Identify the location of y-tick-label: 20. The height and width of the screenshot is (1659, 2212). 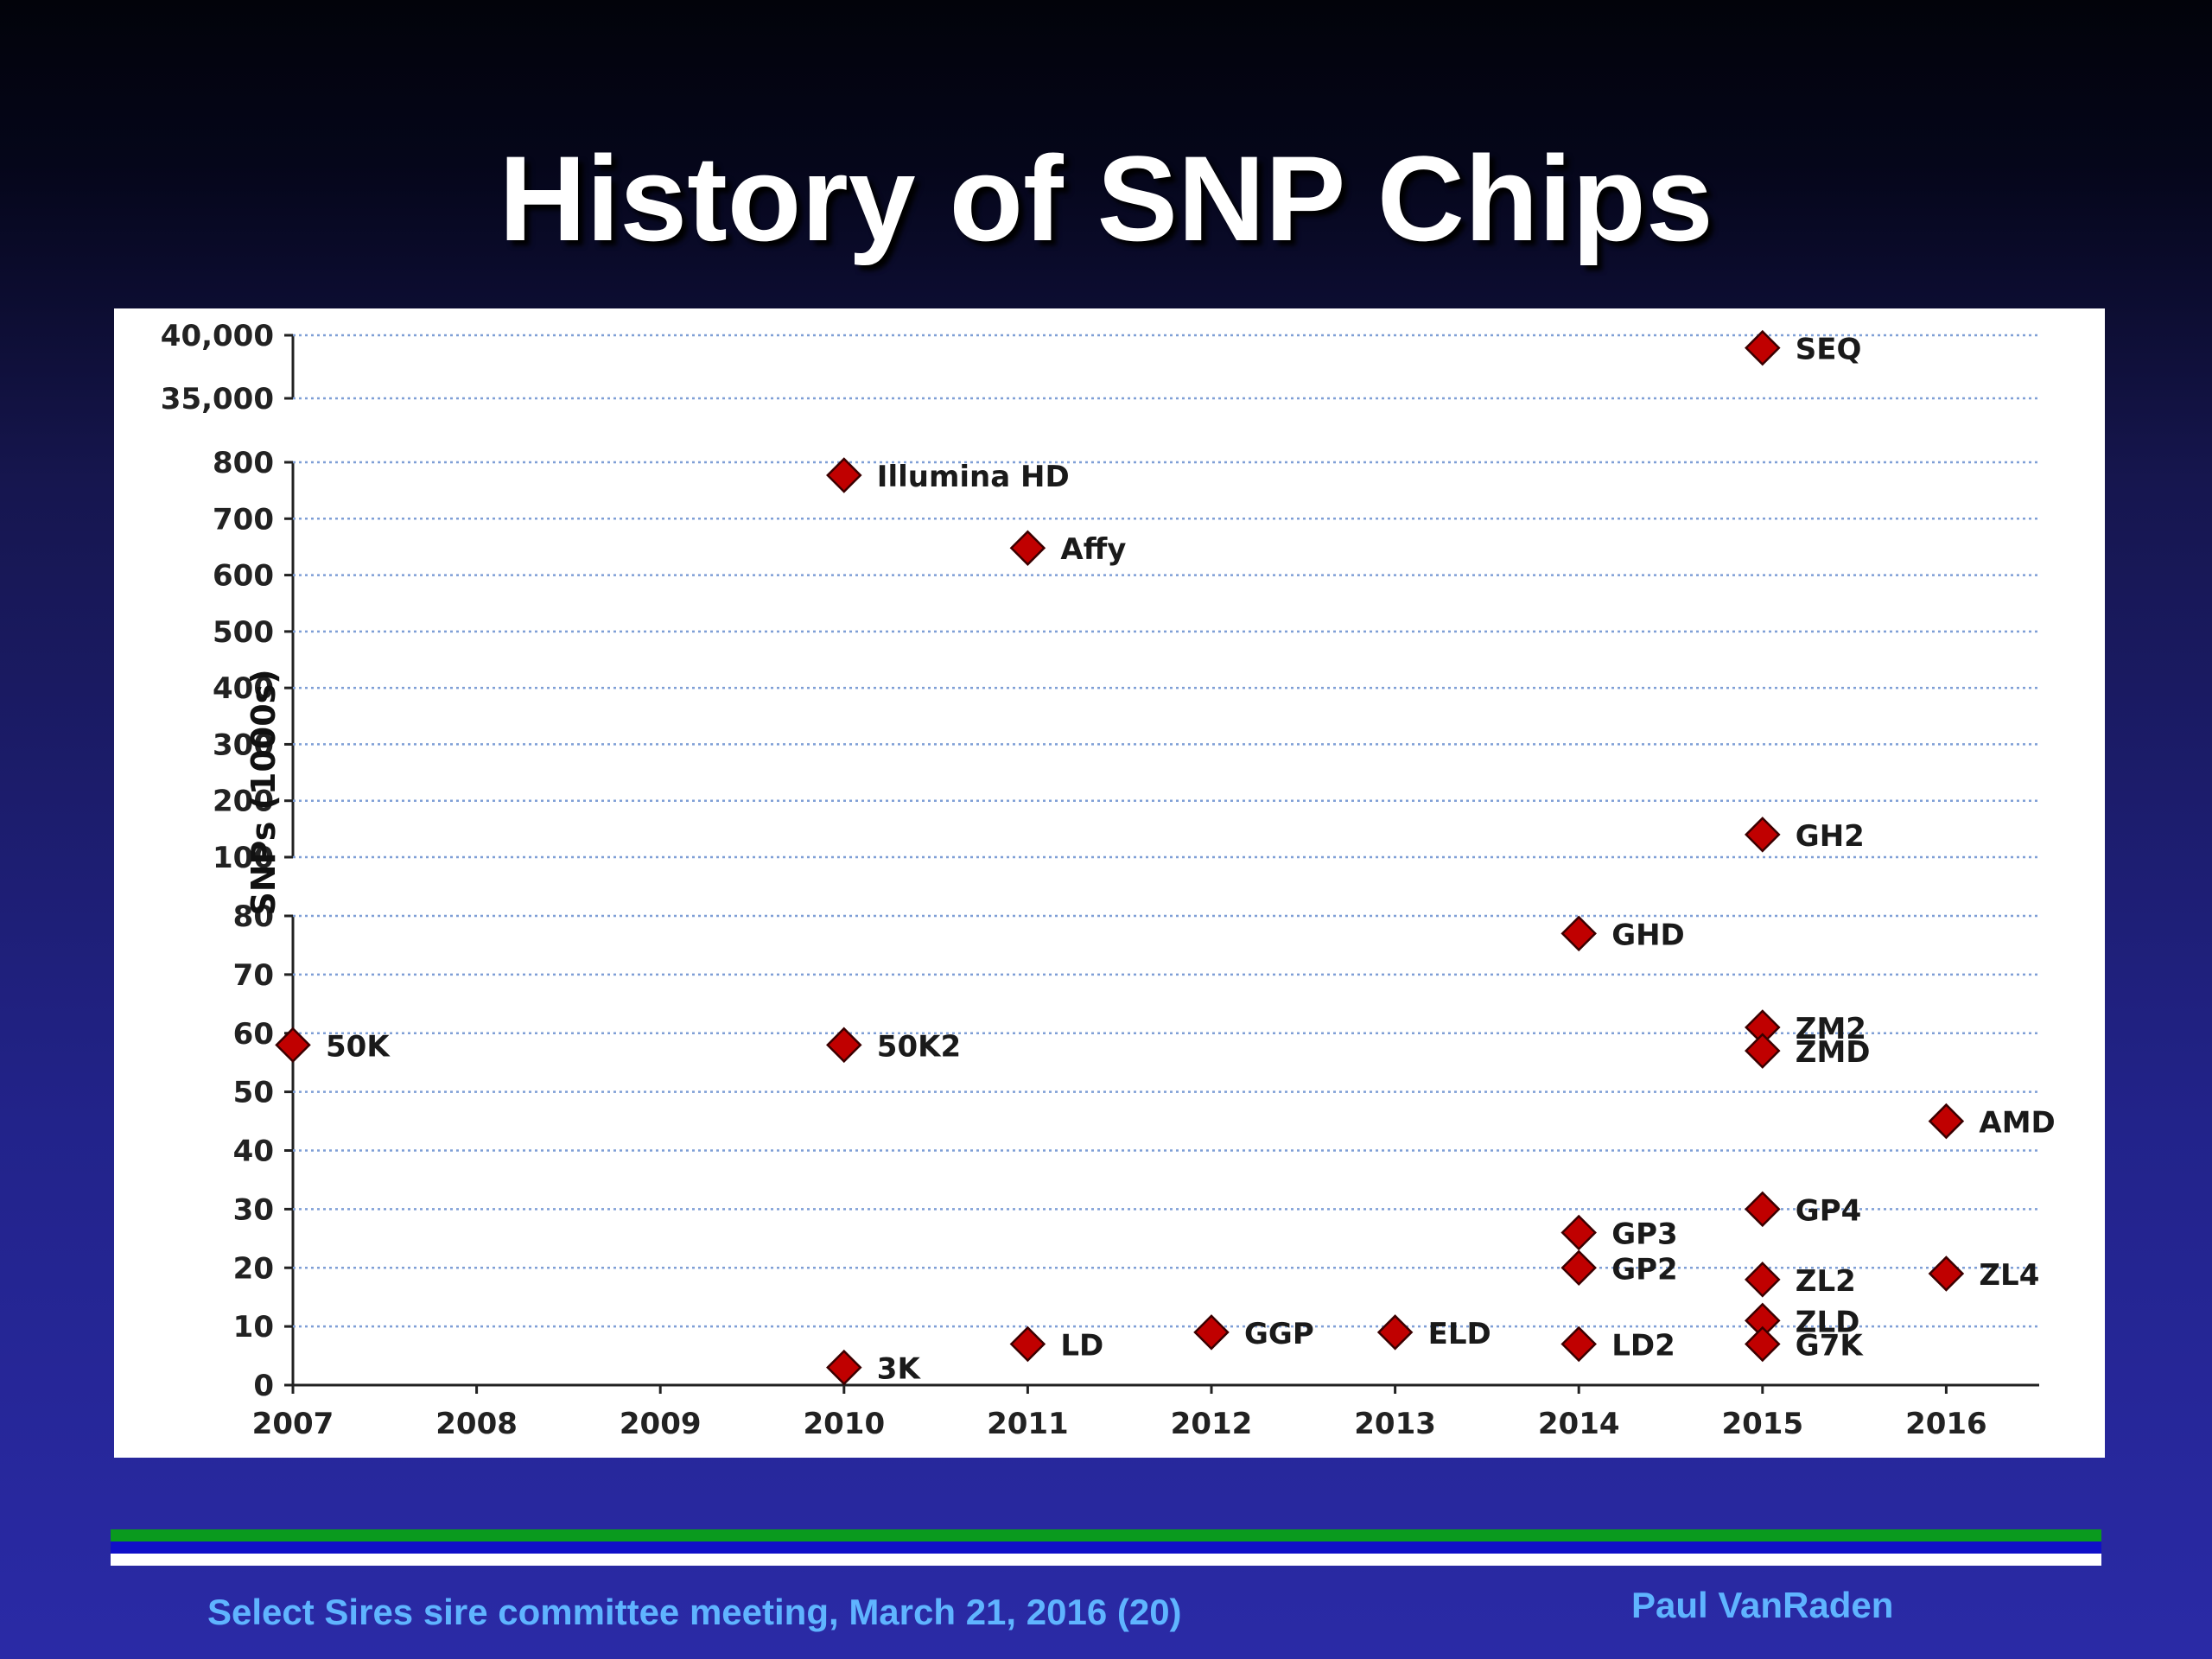
(253, 1268).